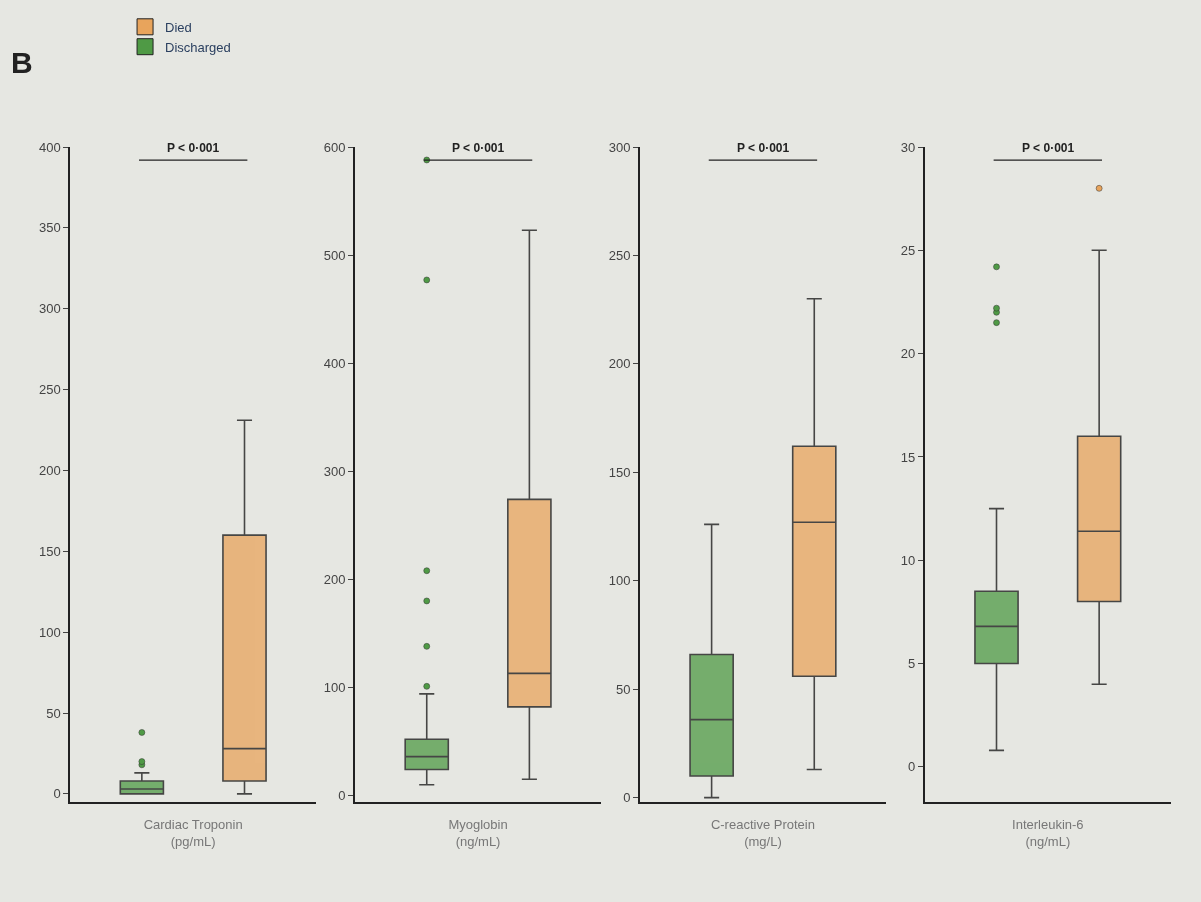 The image size is (1201, 902). What do you see at coordinates (22, 62) in the screenshot?
I see `chart-title: B` at bounding box center [22, 62].